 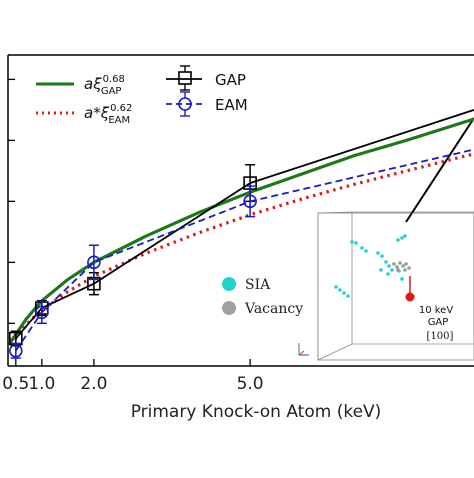 I want to click on legend-gap-fit-label: aξ0.68 GAP, so click(x=104, y=85).